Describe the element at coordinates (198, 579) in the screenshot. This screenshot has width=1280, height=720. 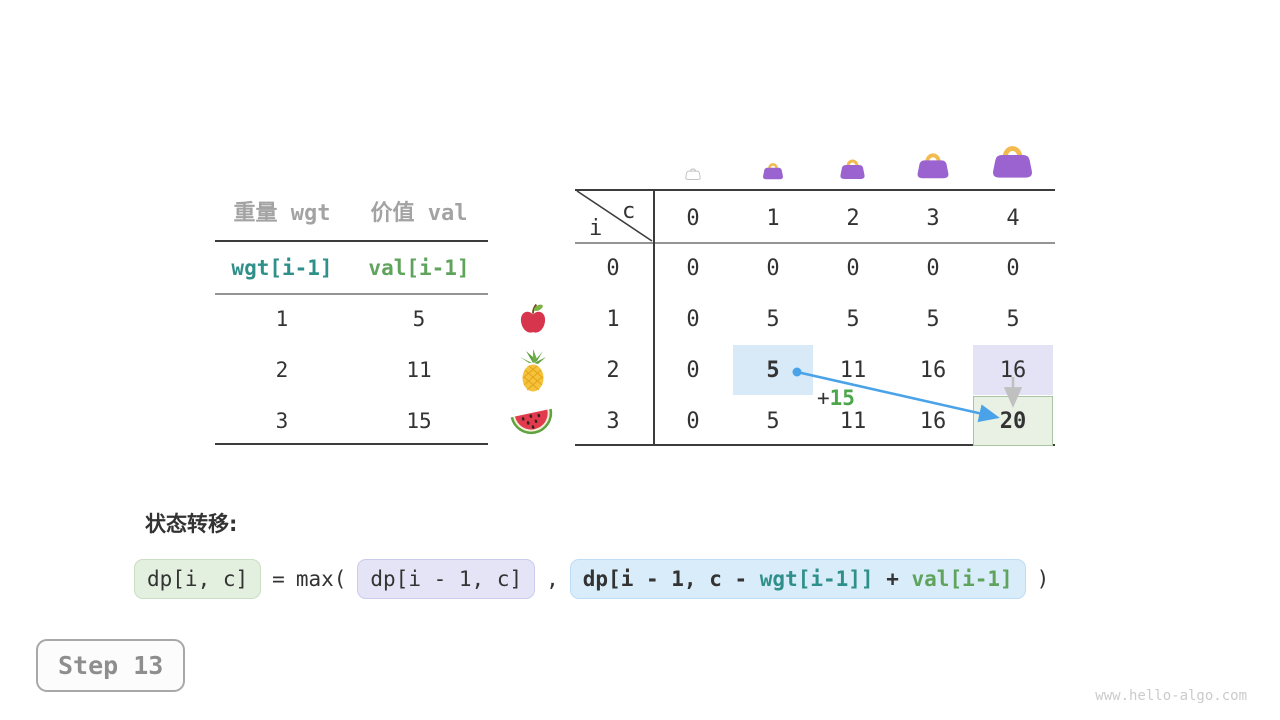
I see `formula-lhs-box: dp[i, c]` at that location.